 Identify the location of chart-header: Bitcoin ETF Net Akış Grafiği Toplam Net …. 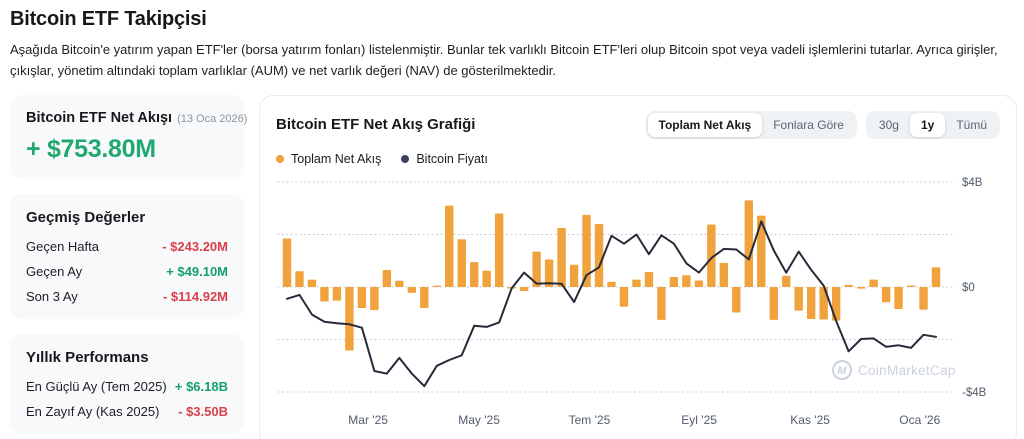
(638, 124).